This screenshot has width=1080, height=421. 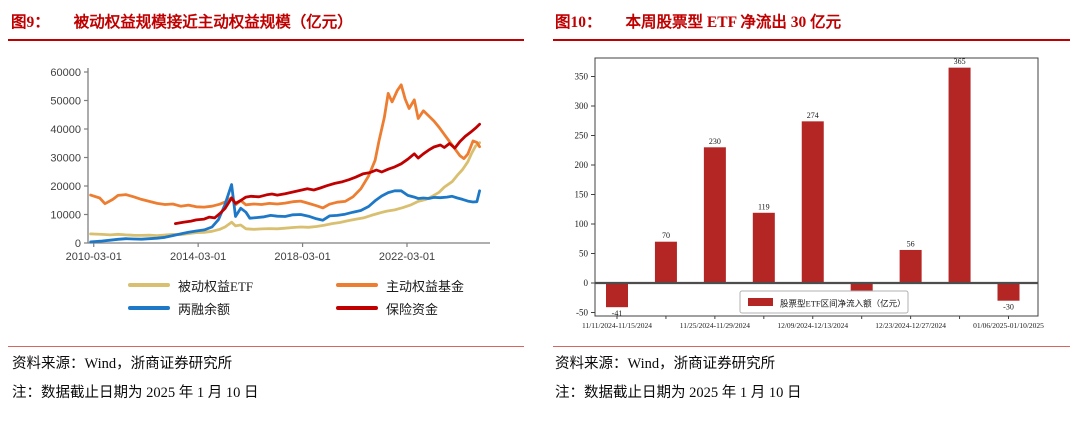 What do you see at coordinates (582, 165) in the screenshot?
I see `y-tick-label: 200` at bounding box center [582, 165].